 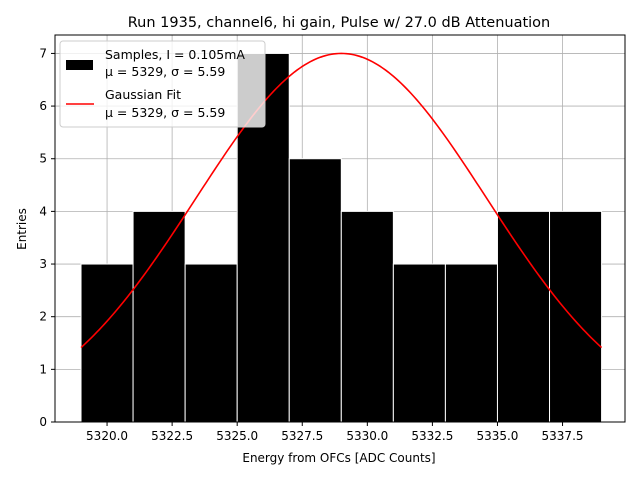 I want to click on x-tick-label-6: 5335.0, so click(x=497, y=436).